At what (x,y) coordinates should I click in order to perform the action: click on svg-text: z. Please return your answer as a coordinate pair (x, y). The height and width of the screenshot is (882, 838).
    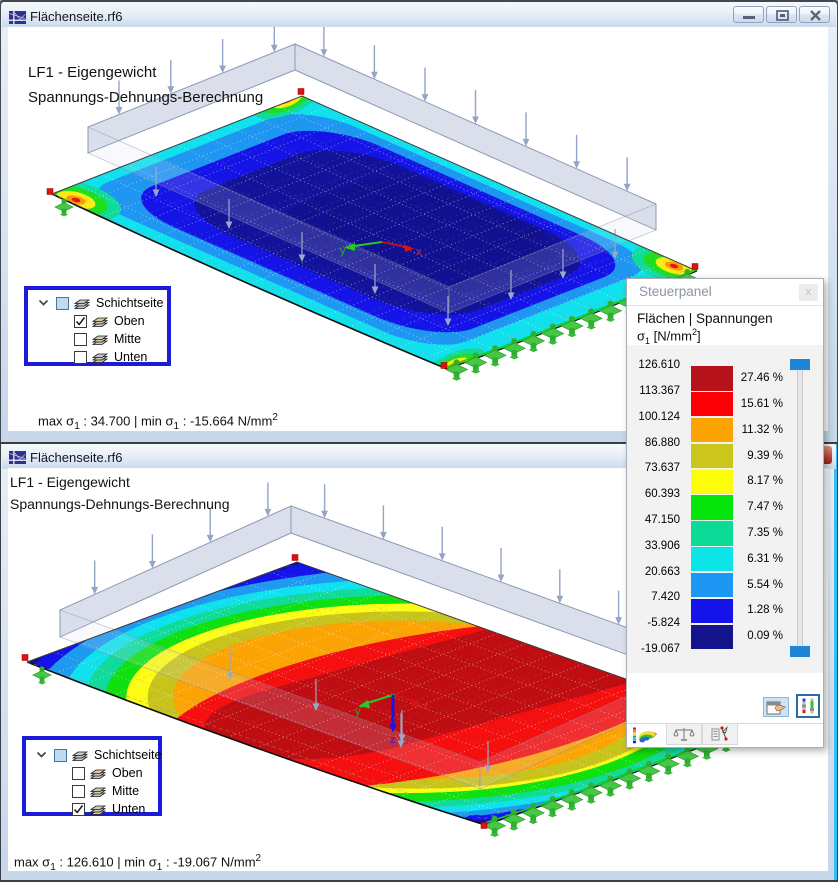
    Looking at the image, I should click on (393, 740).